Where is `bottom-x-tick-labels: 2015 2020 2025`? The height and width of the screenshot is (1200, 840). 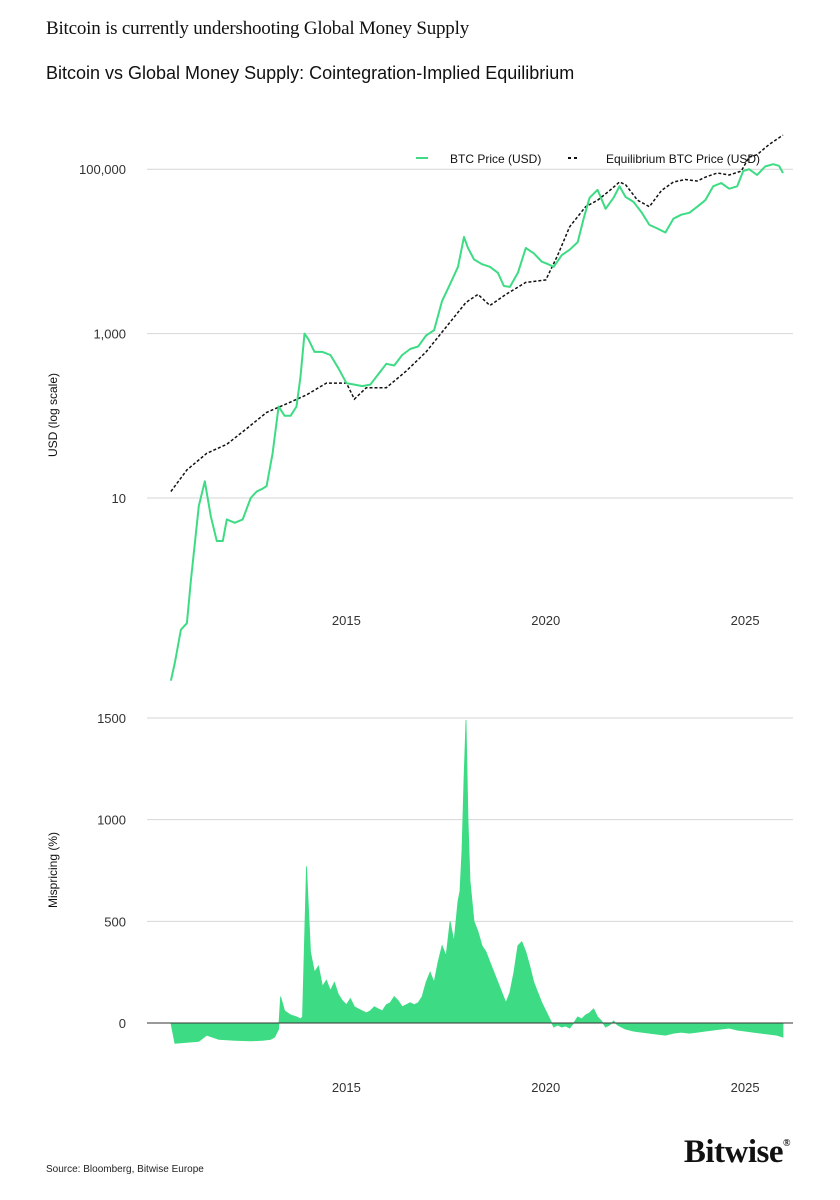
bottom-x-tick-labels: 2015 2020 2025 is located at coordinates (546, 1087).